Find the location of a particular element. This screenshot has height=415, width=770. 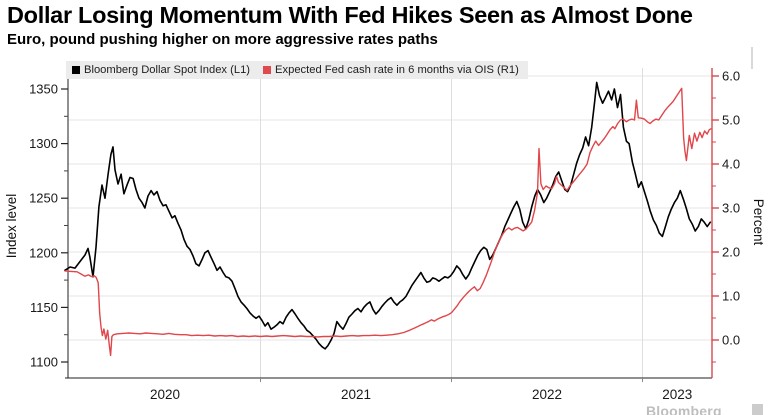

left-axis-tick-label: 1200 is located at coordinates (43, 252).